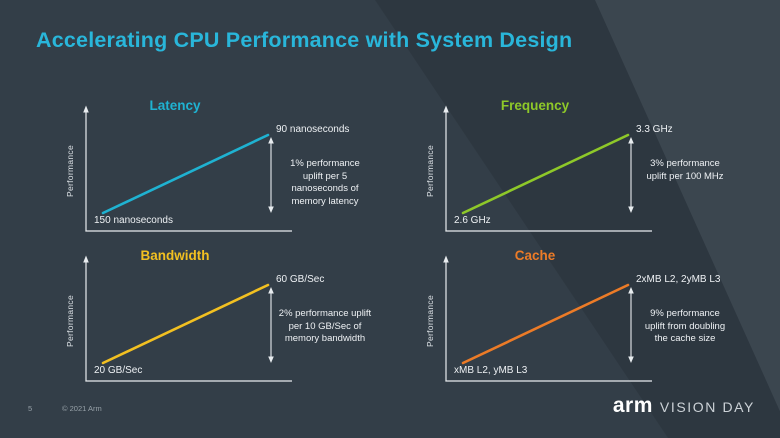 The width and height of the screenshot is (780, 438). What do you see at coordinates (472, 220) in the screenshot?
I see `start-value-label: 2.6 GHz` at bounding box center [472, 220].